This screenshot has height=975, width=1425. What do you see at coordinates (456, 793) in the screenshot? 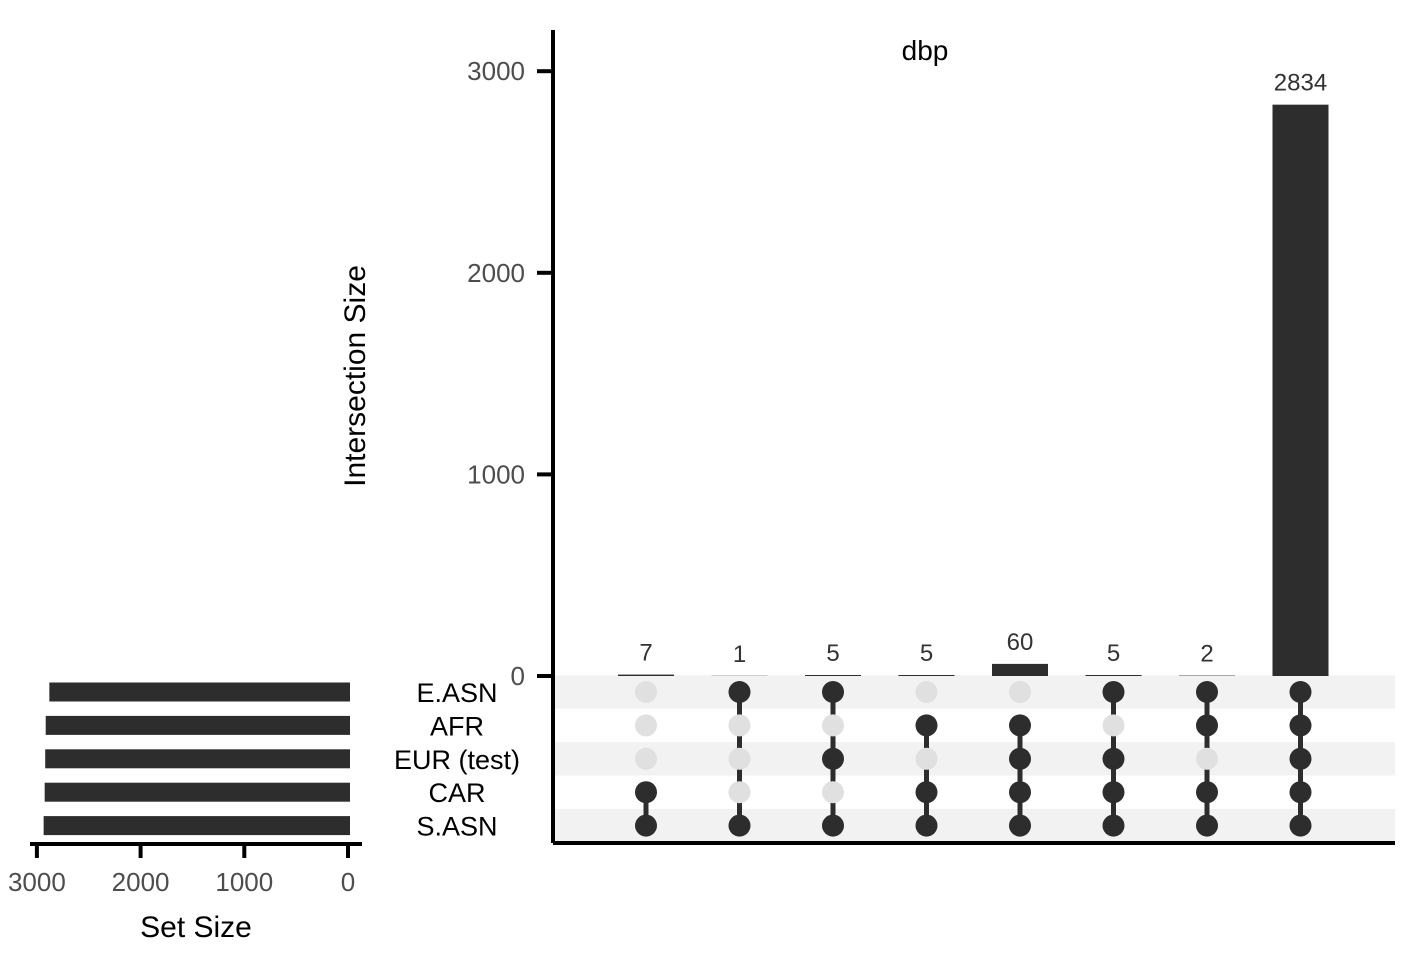
I see `set-label-car: CAR` at bounding box center [456, 793].